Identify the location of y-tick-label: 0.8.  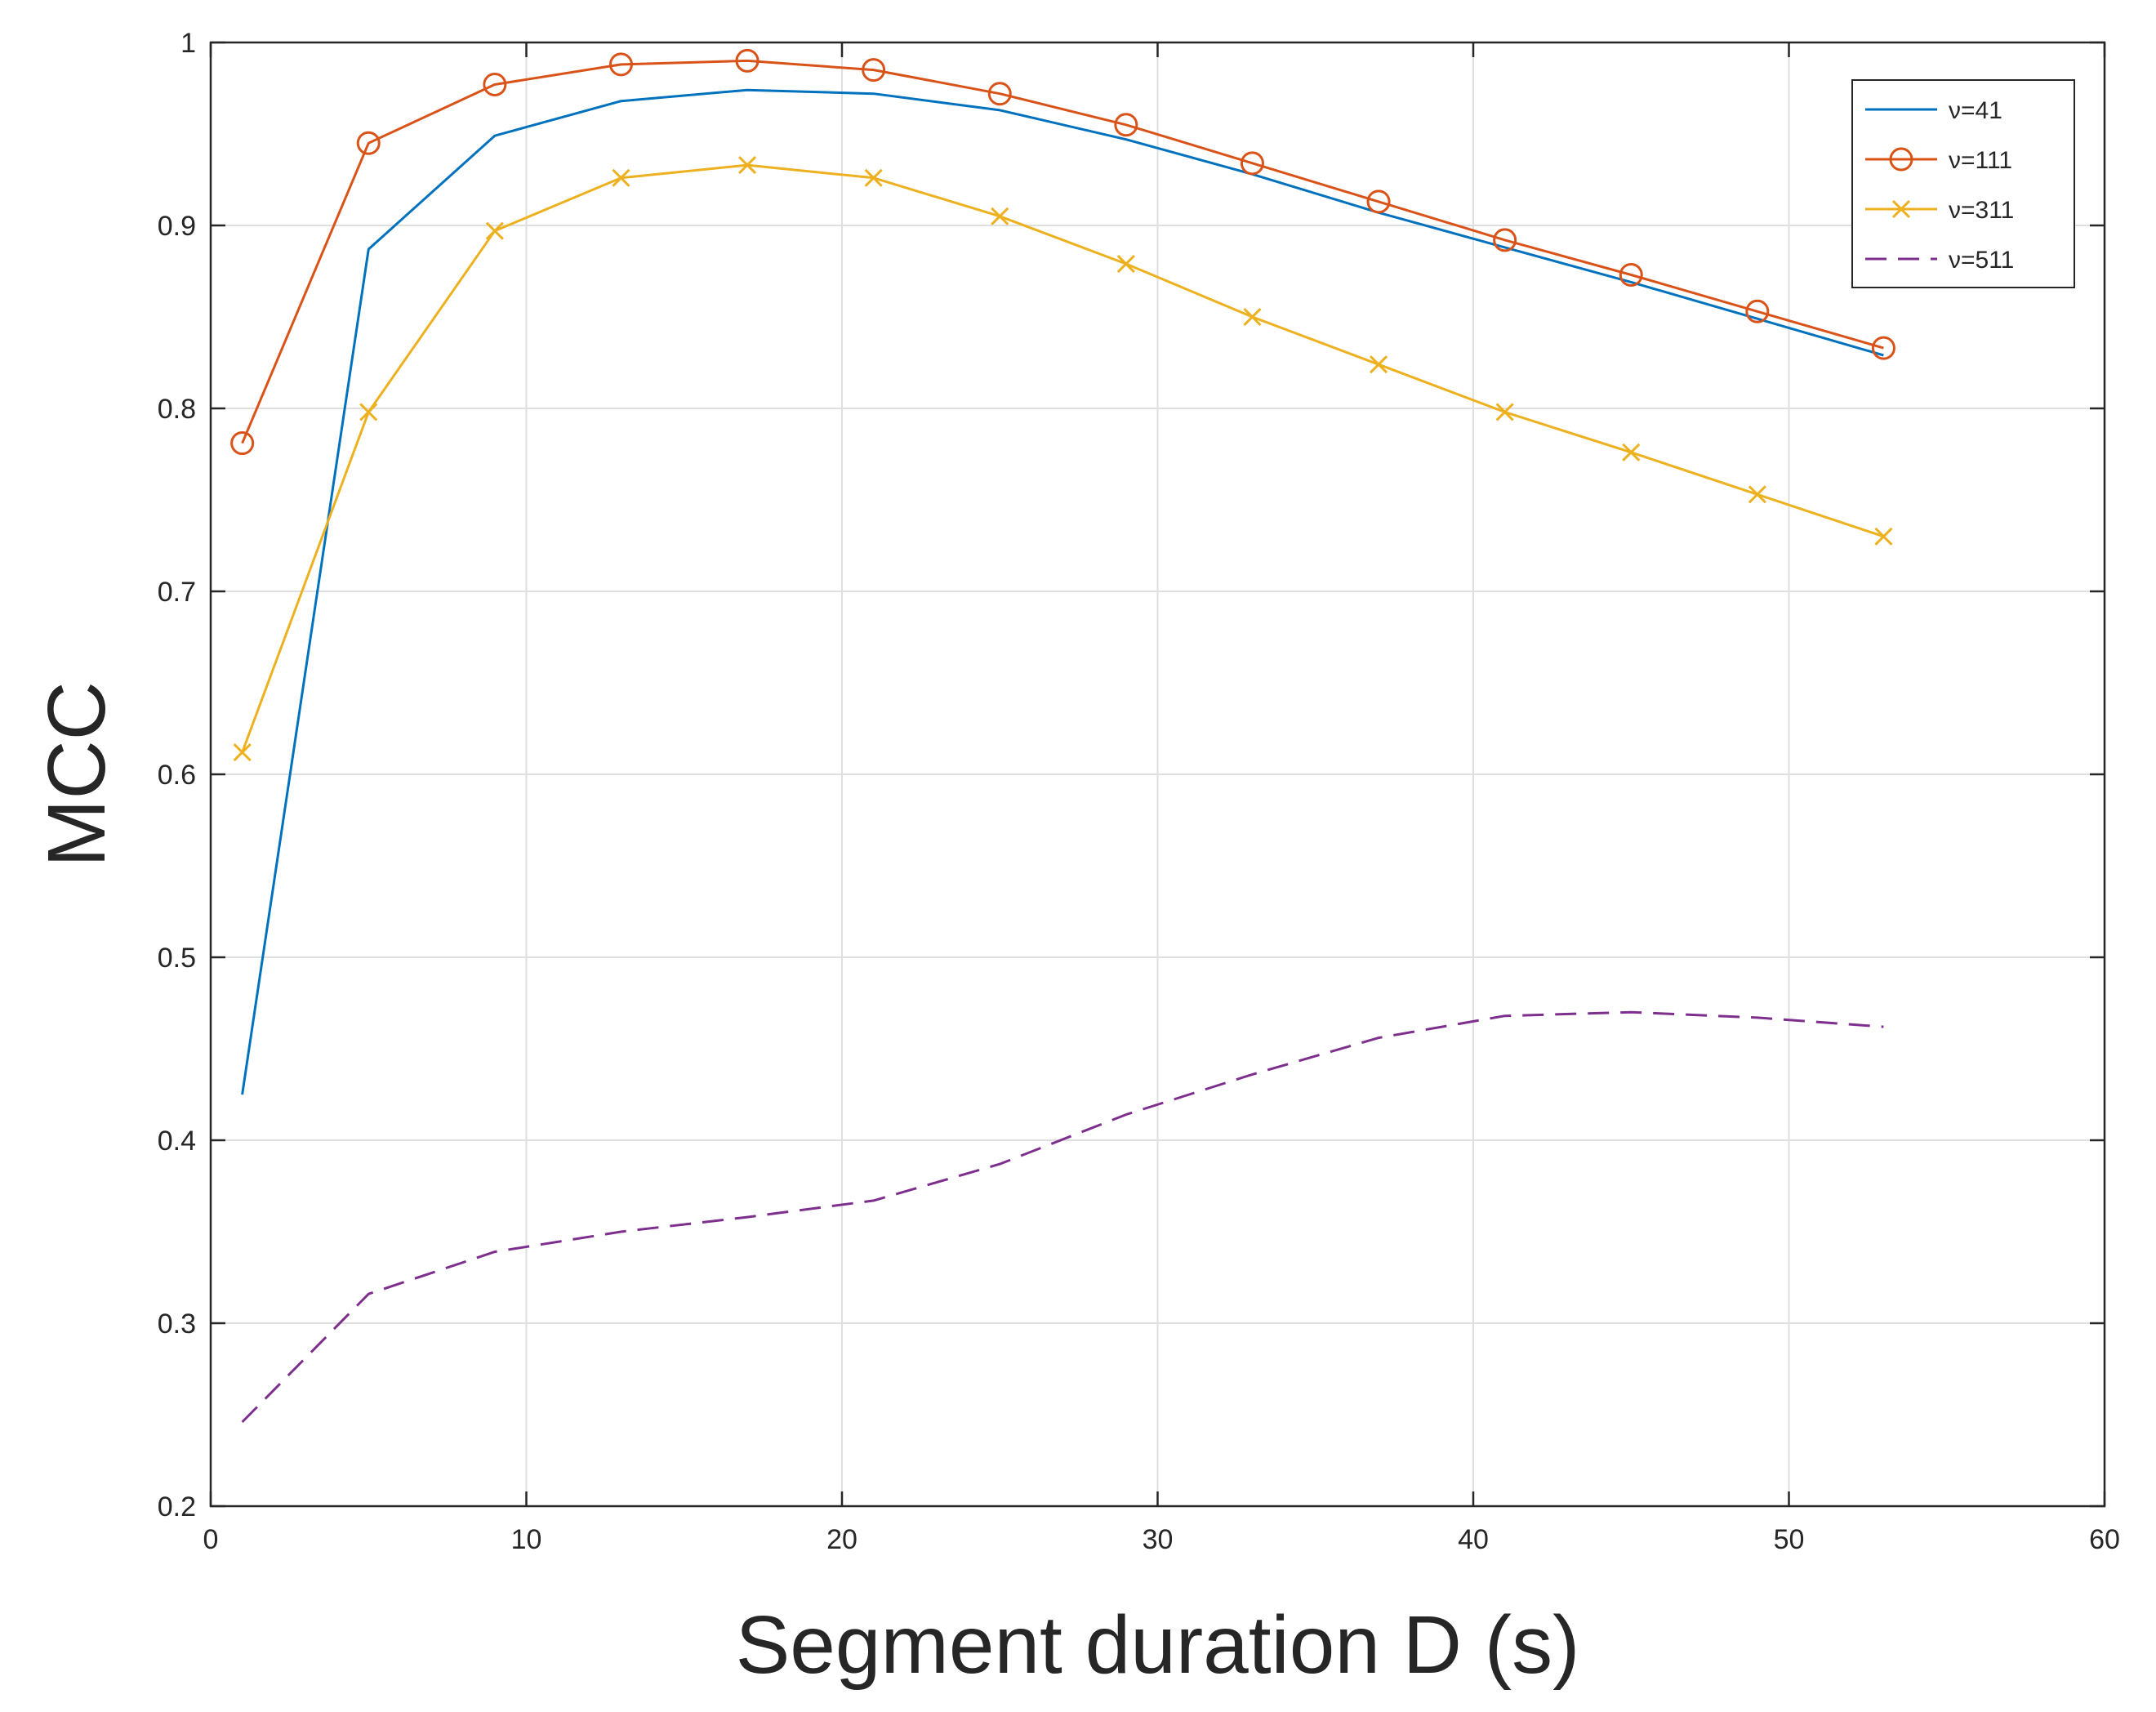
(177, 409).